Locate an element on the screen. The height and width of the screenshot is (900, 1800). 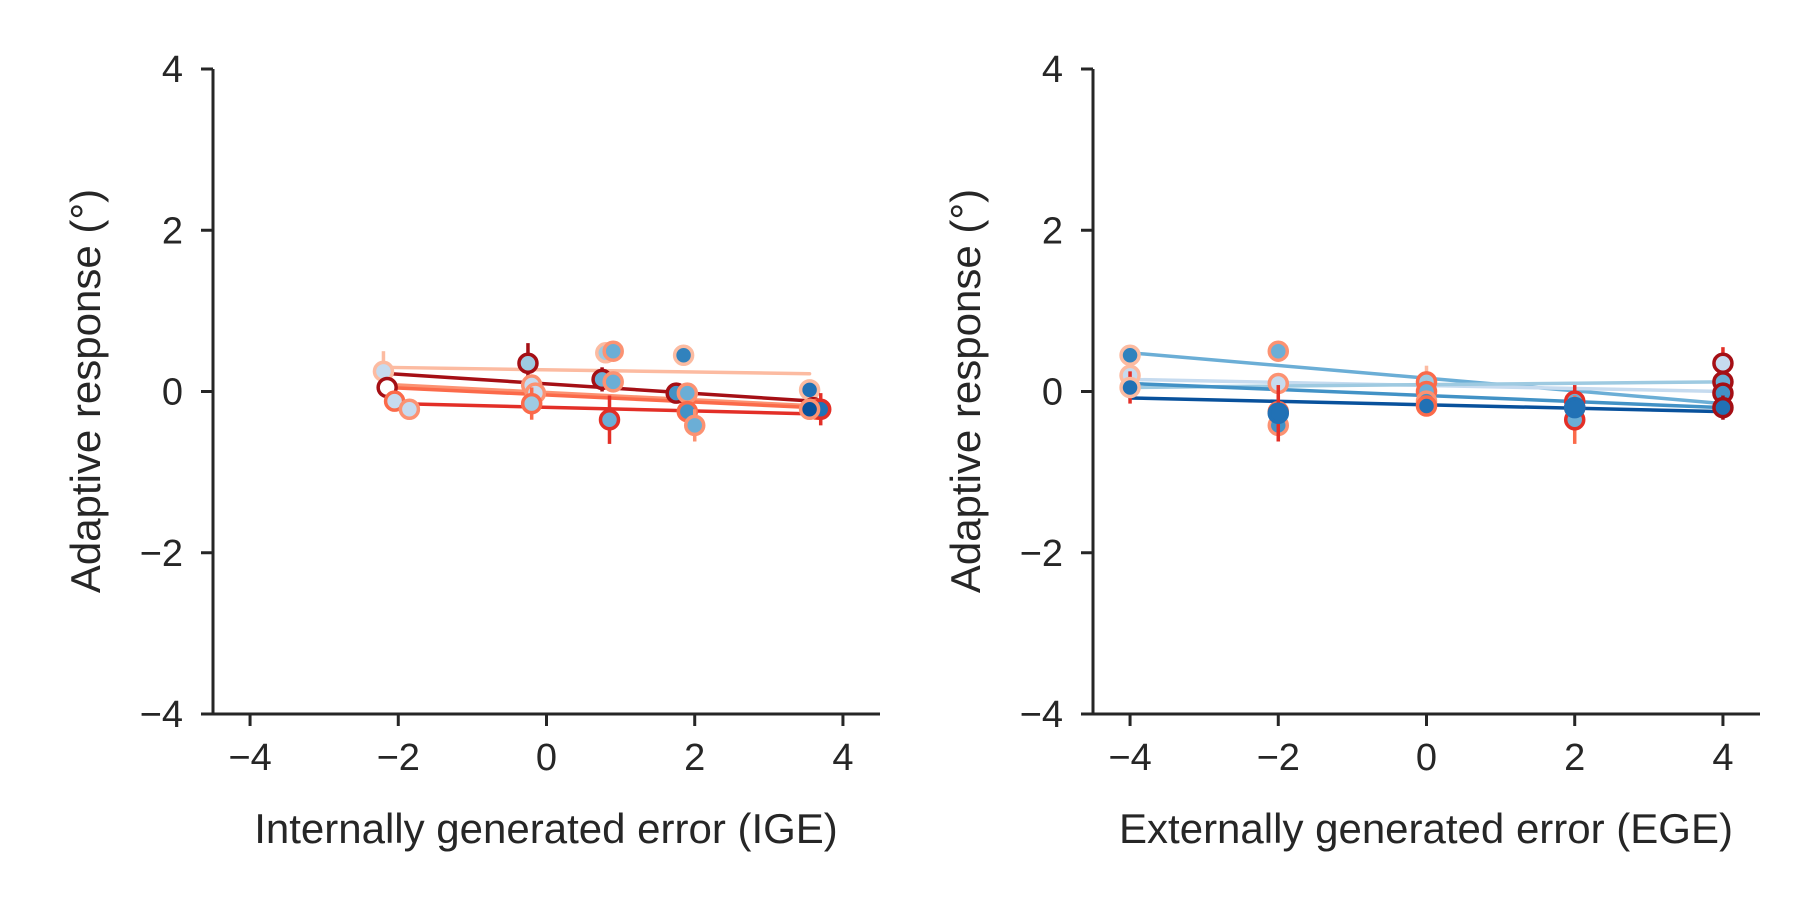
x-axis-label: Internally generated error (IGE) is located at coordinates (546, 828).